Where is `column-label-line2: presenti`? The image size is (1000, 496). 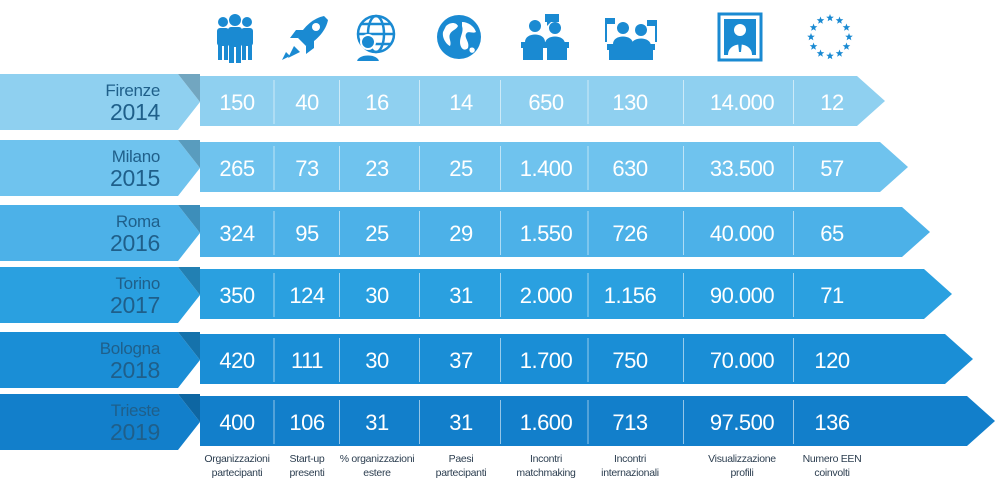 column-label-line2: presenti is located at coordinates (307, 473).